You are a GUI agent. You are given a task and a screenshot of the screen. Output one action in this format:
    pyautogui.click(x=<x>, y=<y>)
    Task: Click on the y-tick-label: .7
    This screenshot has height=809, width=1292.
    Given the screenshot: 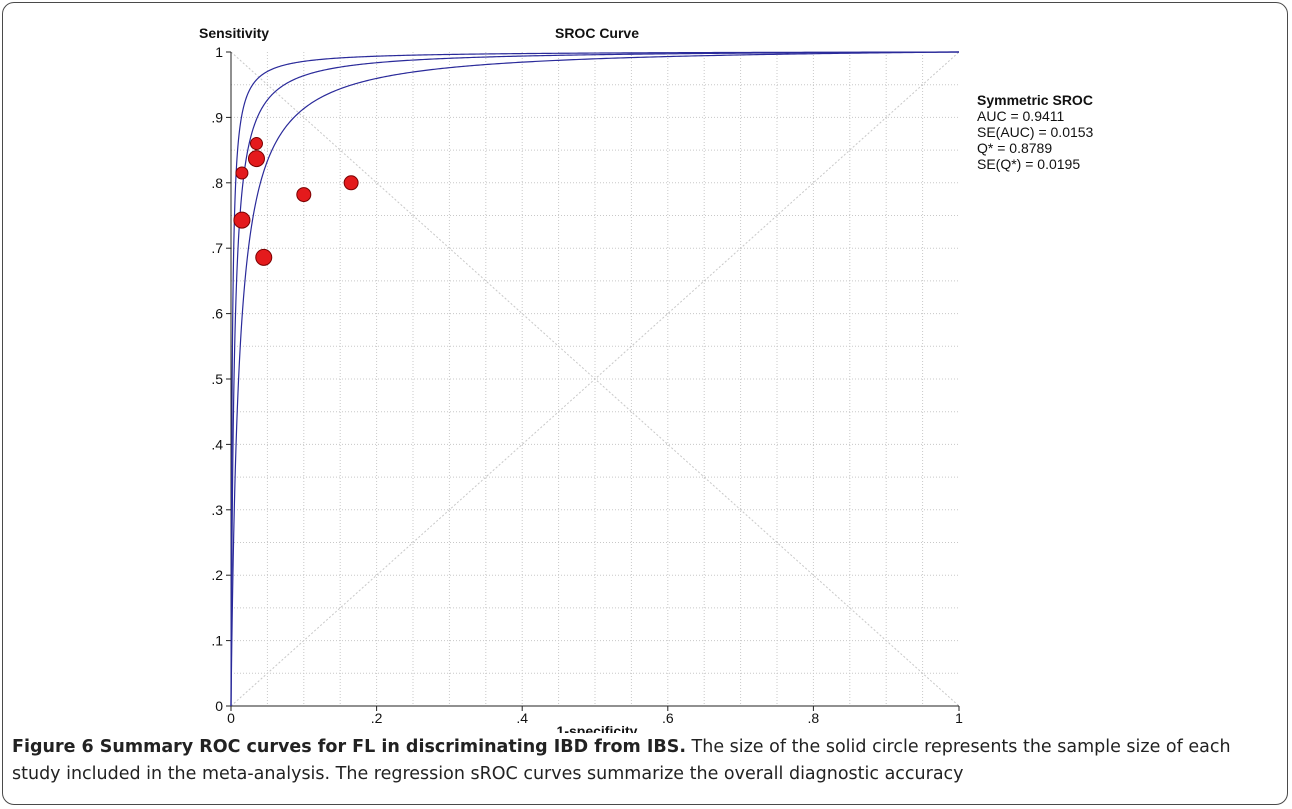 What is the action you would take?
    pyautogui.click(x=217, y=248)
    